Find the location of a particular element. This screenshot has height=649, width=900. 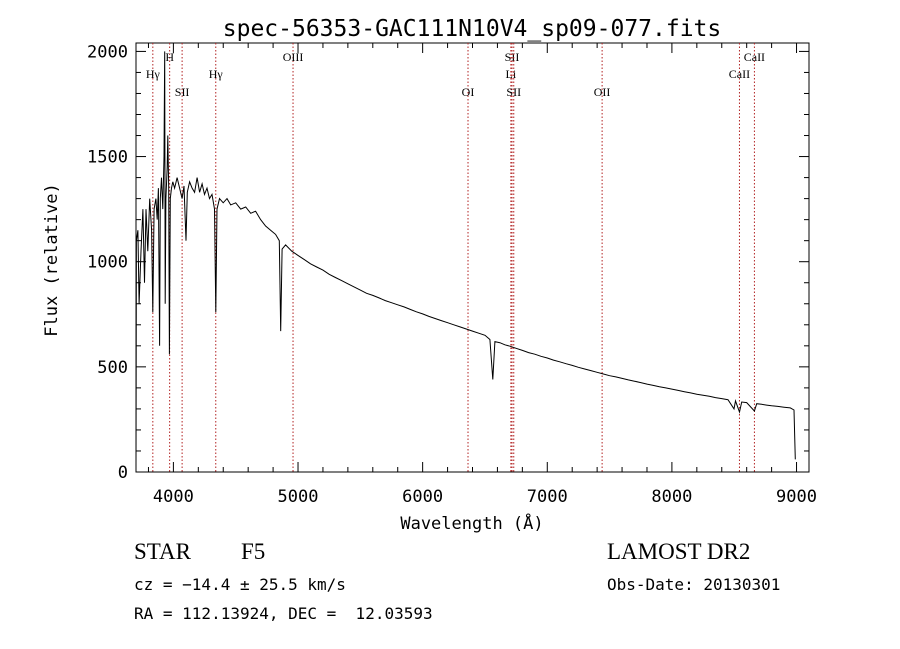

spectral-line-label: OI is located at coordinates (468, 92).